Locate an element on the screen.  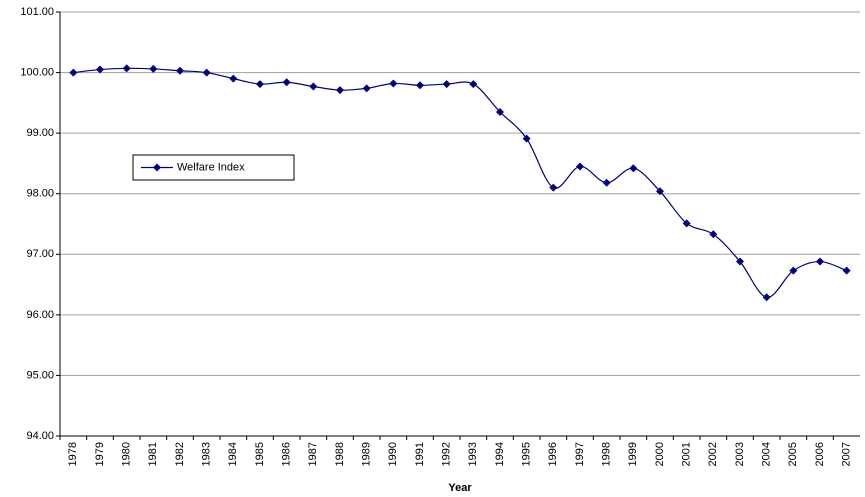
x-tick-label: 1992 is located at coordinates (447, 454).